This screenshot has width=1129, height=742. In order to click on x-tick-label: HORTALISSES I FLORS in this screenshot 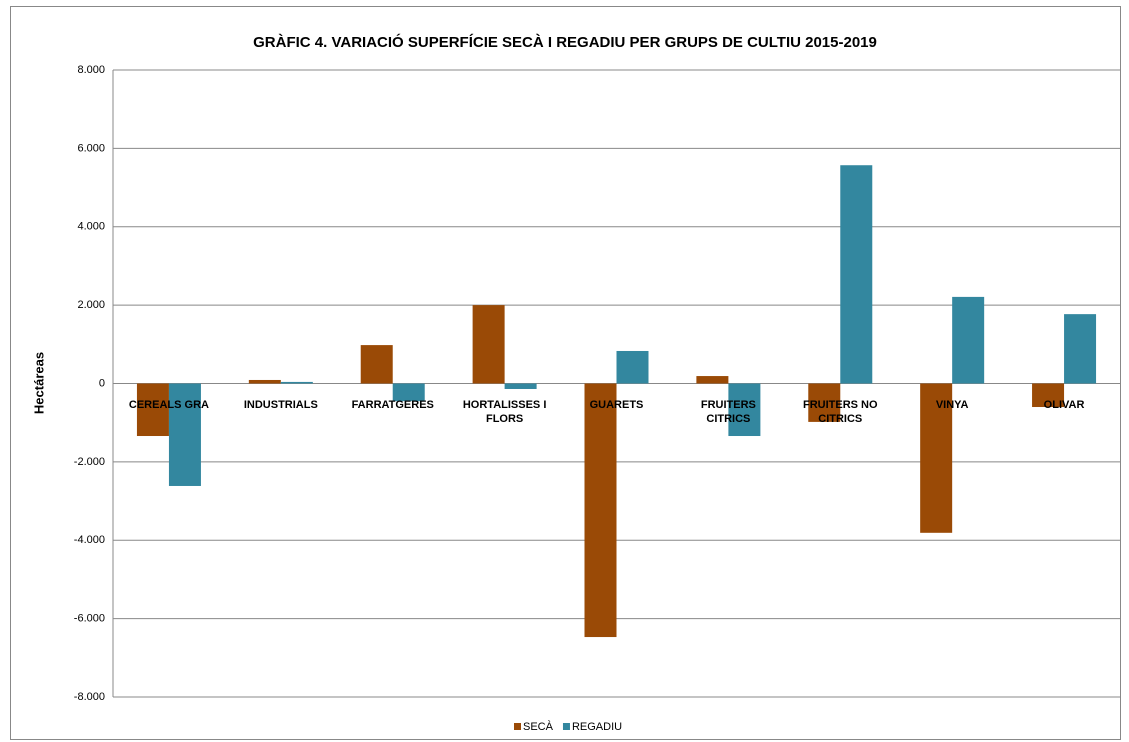, I will do `click(504, 412)`.